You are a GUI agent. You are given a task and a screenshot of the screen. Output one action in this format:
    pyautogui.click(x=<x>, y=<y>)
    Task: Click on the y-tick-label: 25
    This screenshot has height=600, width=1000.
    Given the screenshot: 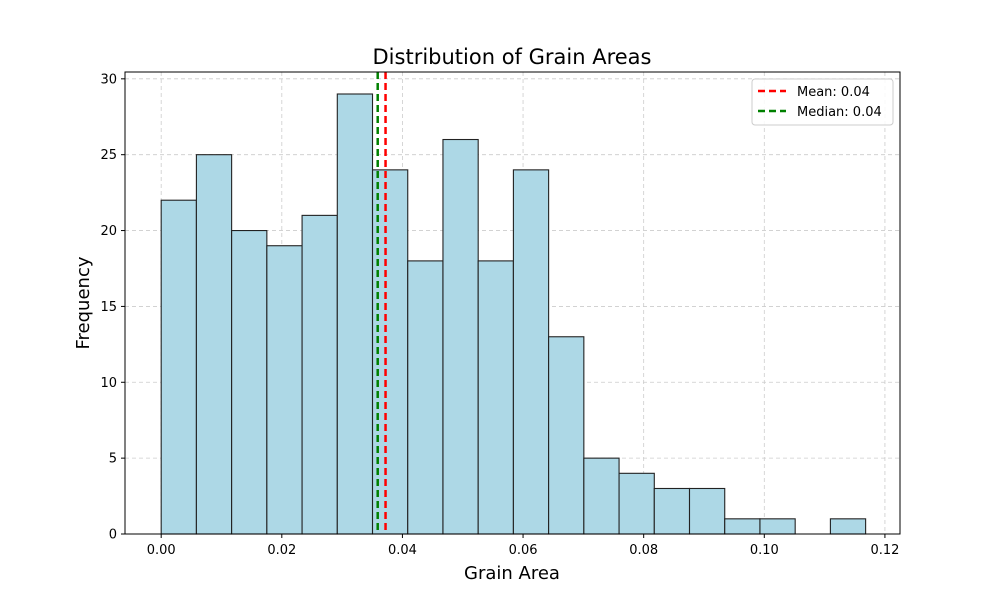 What is the action you would take?
    pyautogui.click(x=108, y=155)
    